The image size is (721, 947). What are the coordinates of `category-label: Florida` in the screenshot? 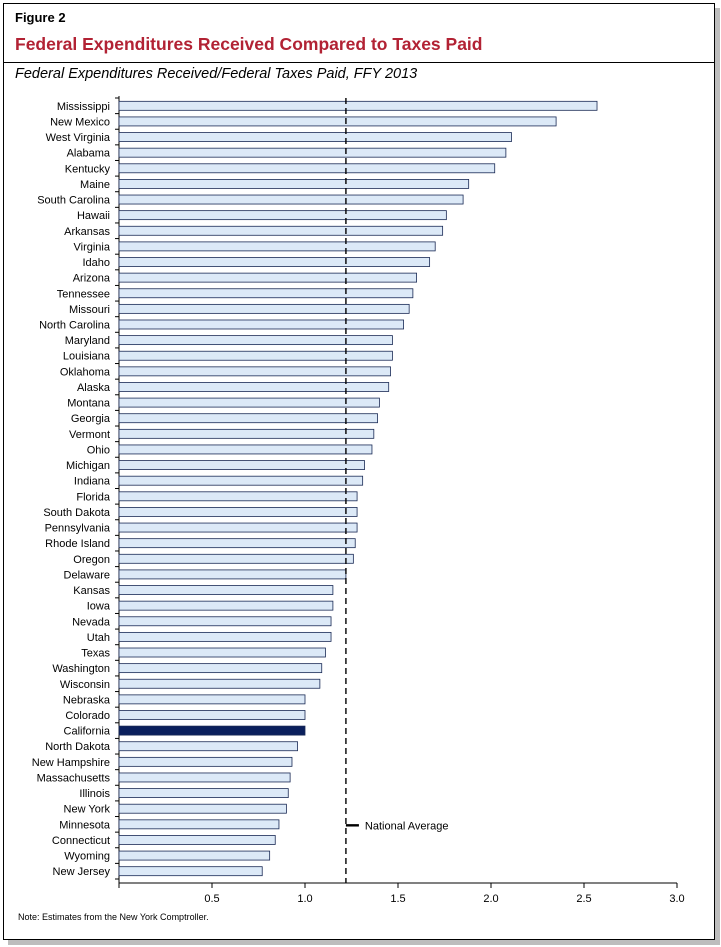 It's located at (93, 497).